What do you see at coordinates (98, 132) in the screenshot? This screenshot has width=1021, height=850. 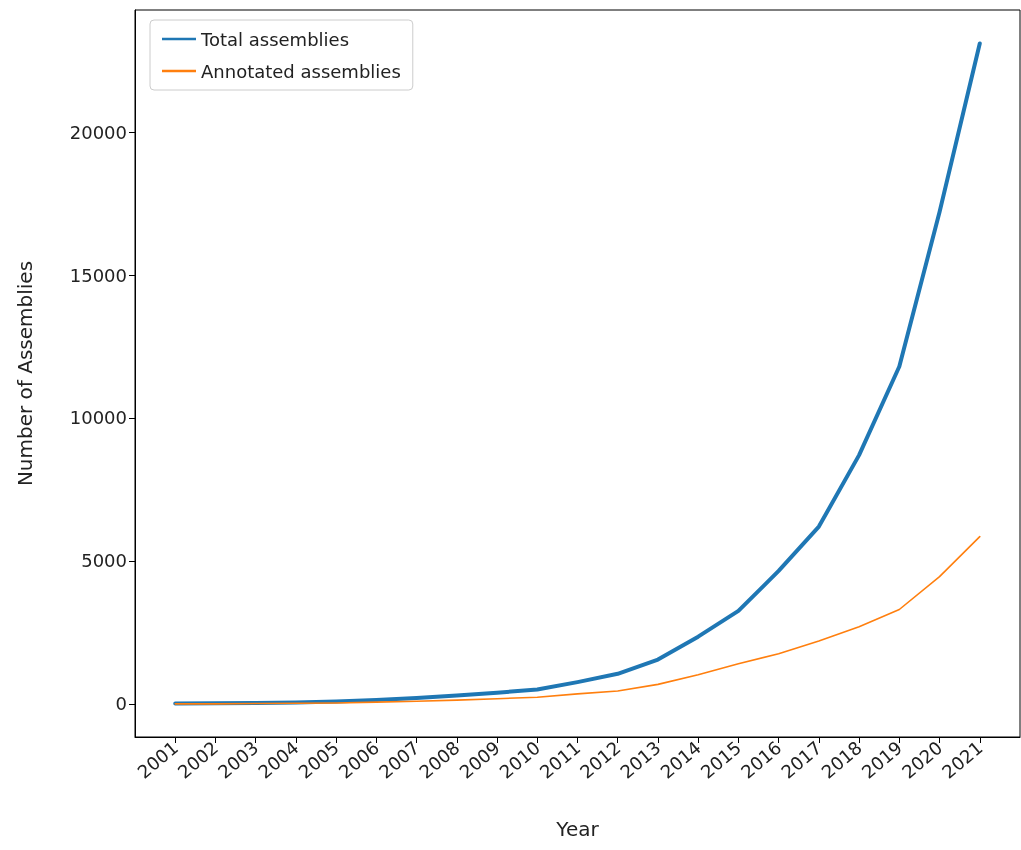 I see `y-tick-label: 20000` at bounding box center [98, 132].